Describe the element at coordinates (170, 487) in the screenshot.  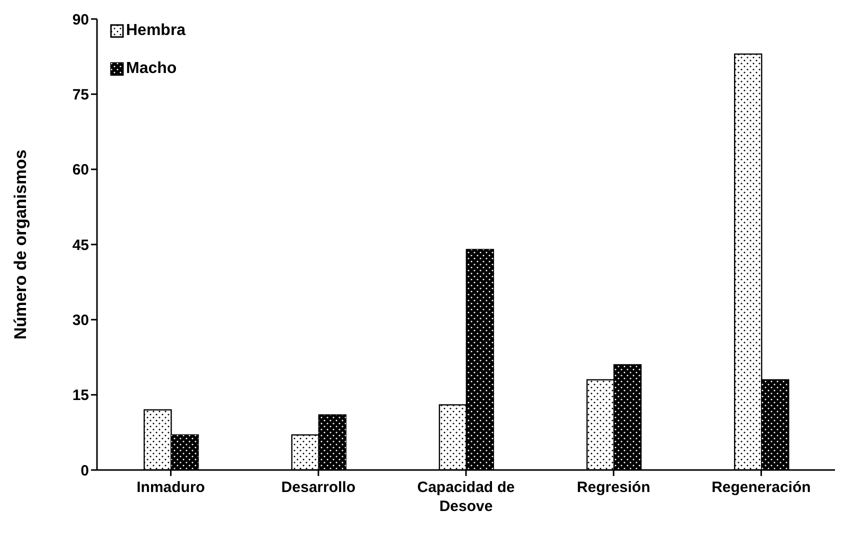
I see `x-tick-label: Inmaduro` at that location.